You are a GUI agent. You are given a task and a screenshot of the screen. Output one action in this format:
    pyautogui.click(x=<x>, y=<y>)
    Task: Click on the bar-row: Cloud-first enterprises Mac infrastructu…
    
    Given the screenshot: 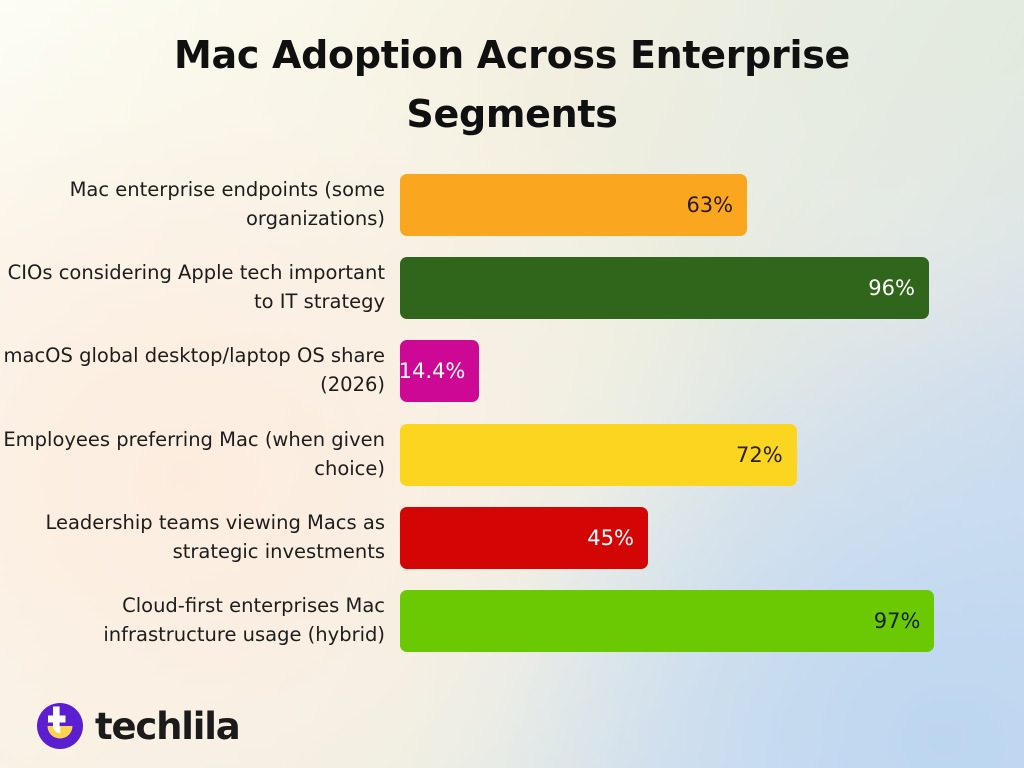 What is the action you would take?
    pyautogui.click(x=512, y=621)
    